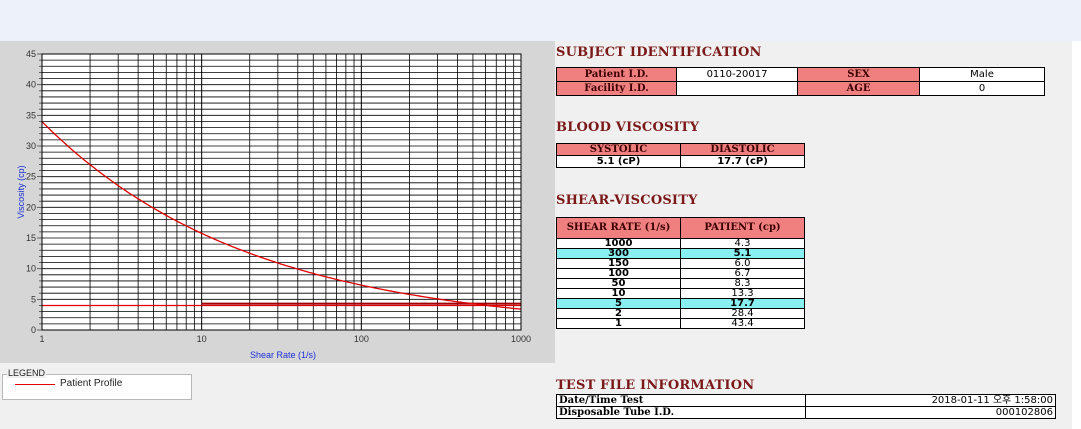  What do you see at coordinates (31, 177) in the screenshot?
I see `y-tick-label: 25` at bounding box center [31, 177].